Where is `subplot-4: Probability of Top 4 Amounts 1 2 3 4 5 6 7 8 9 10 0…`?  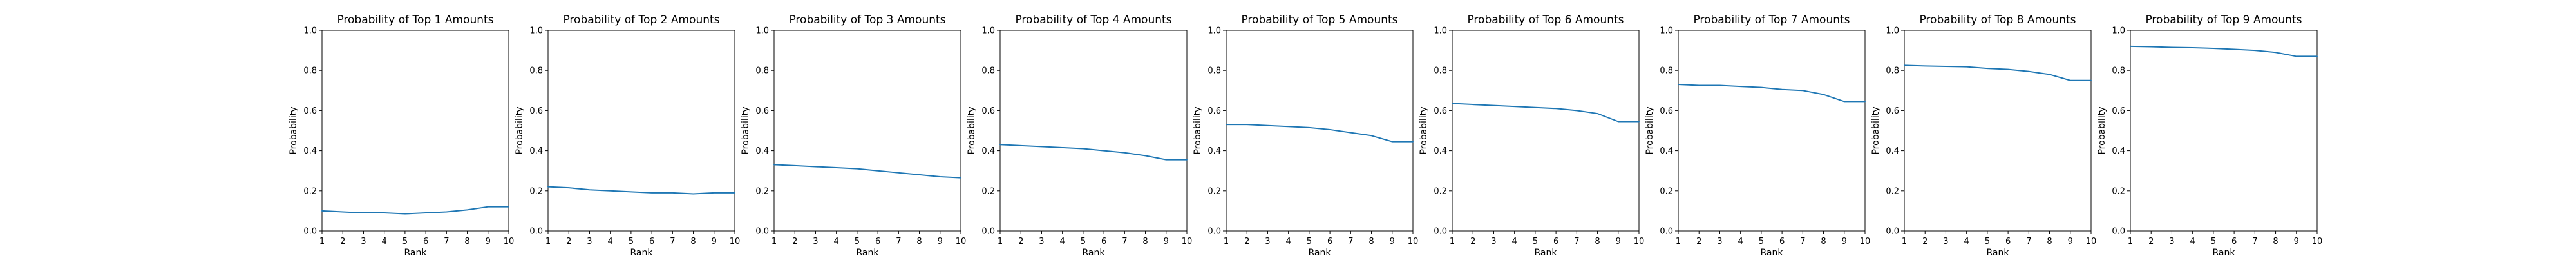 subplot-4: Probability of Top 4 Amounts 1 2 3 4 5 6 7 8 9 10 0… is located at coordinates (1079, 136).